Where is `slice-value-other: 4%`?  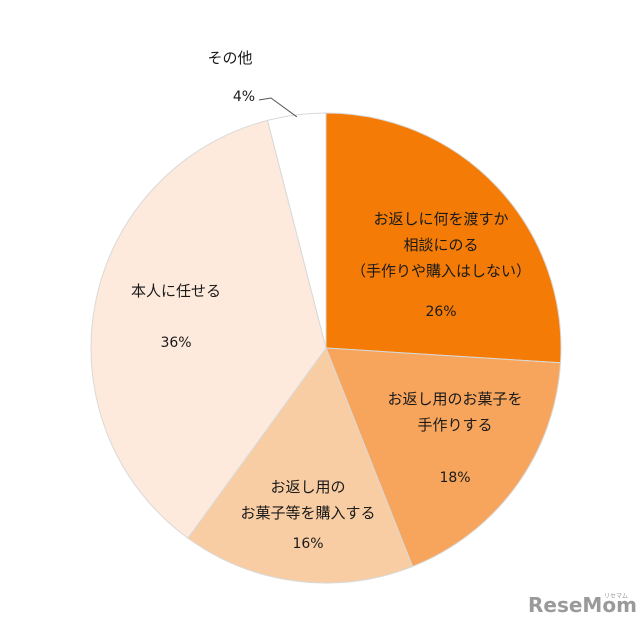
slice-value-other: 4% is located at coordinates (244, 97).